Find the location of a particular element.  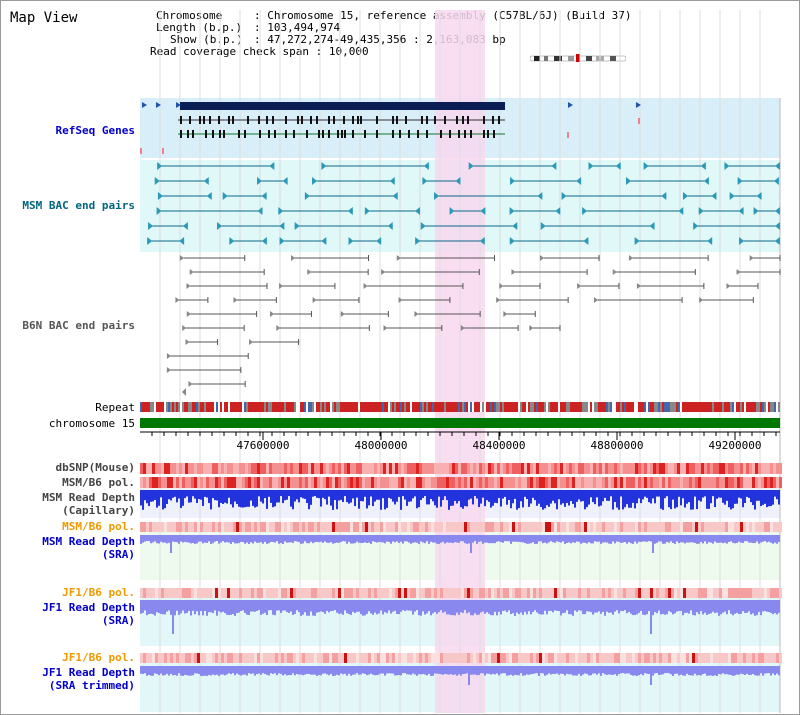

chromosome-ideogram is located at coordinates (578, 58).